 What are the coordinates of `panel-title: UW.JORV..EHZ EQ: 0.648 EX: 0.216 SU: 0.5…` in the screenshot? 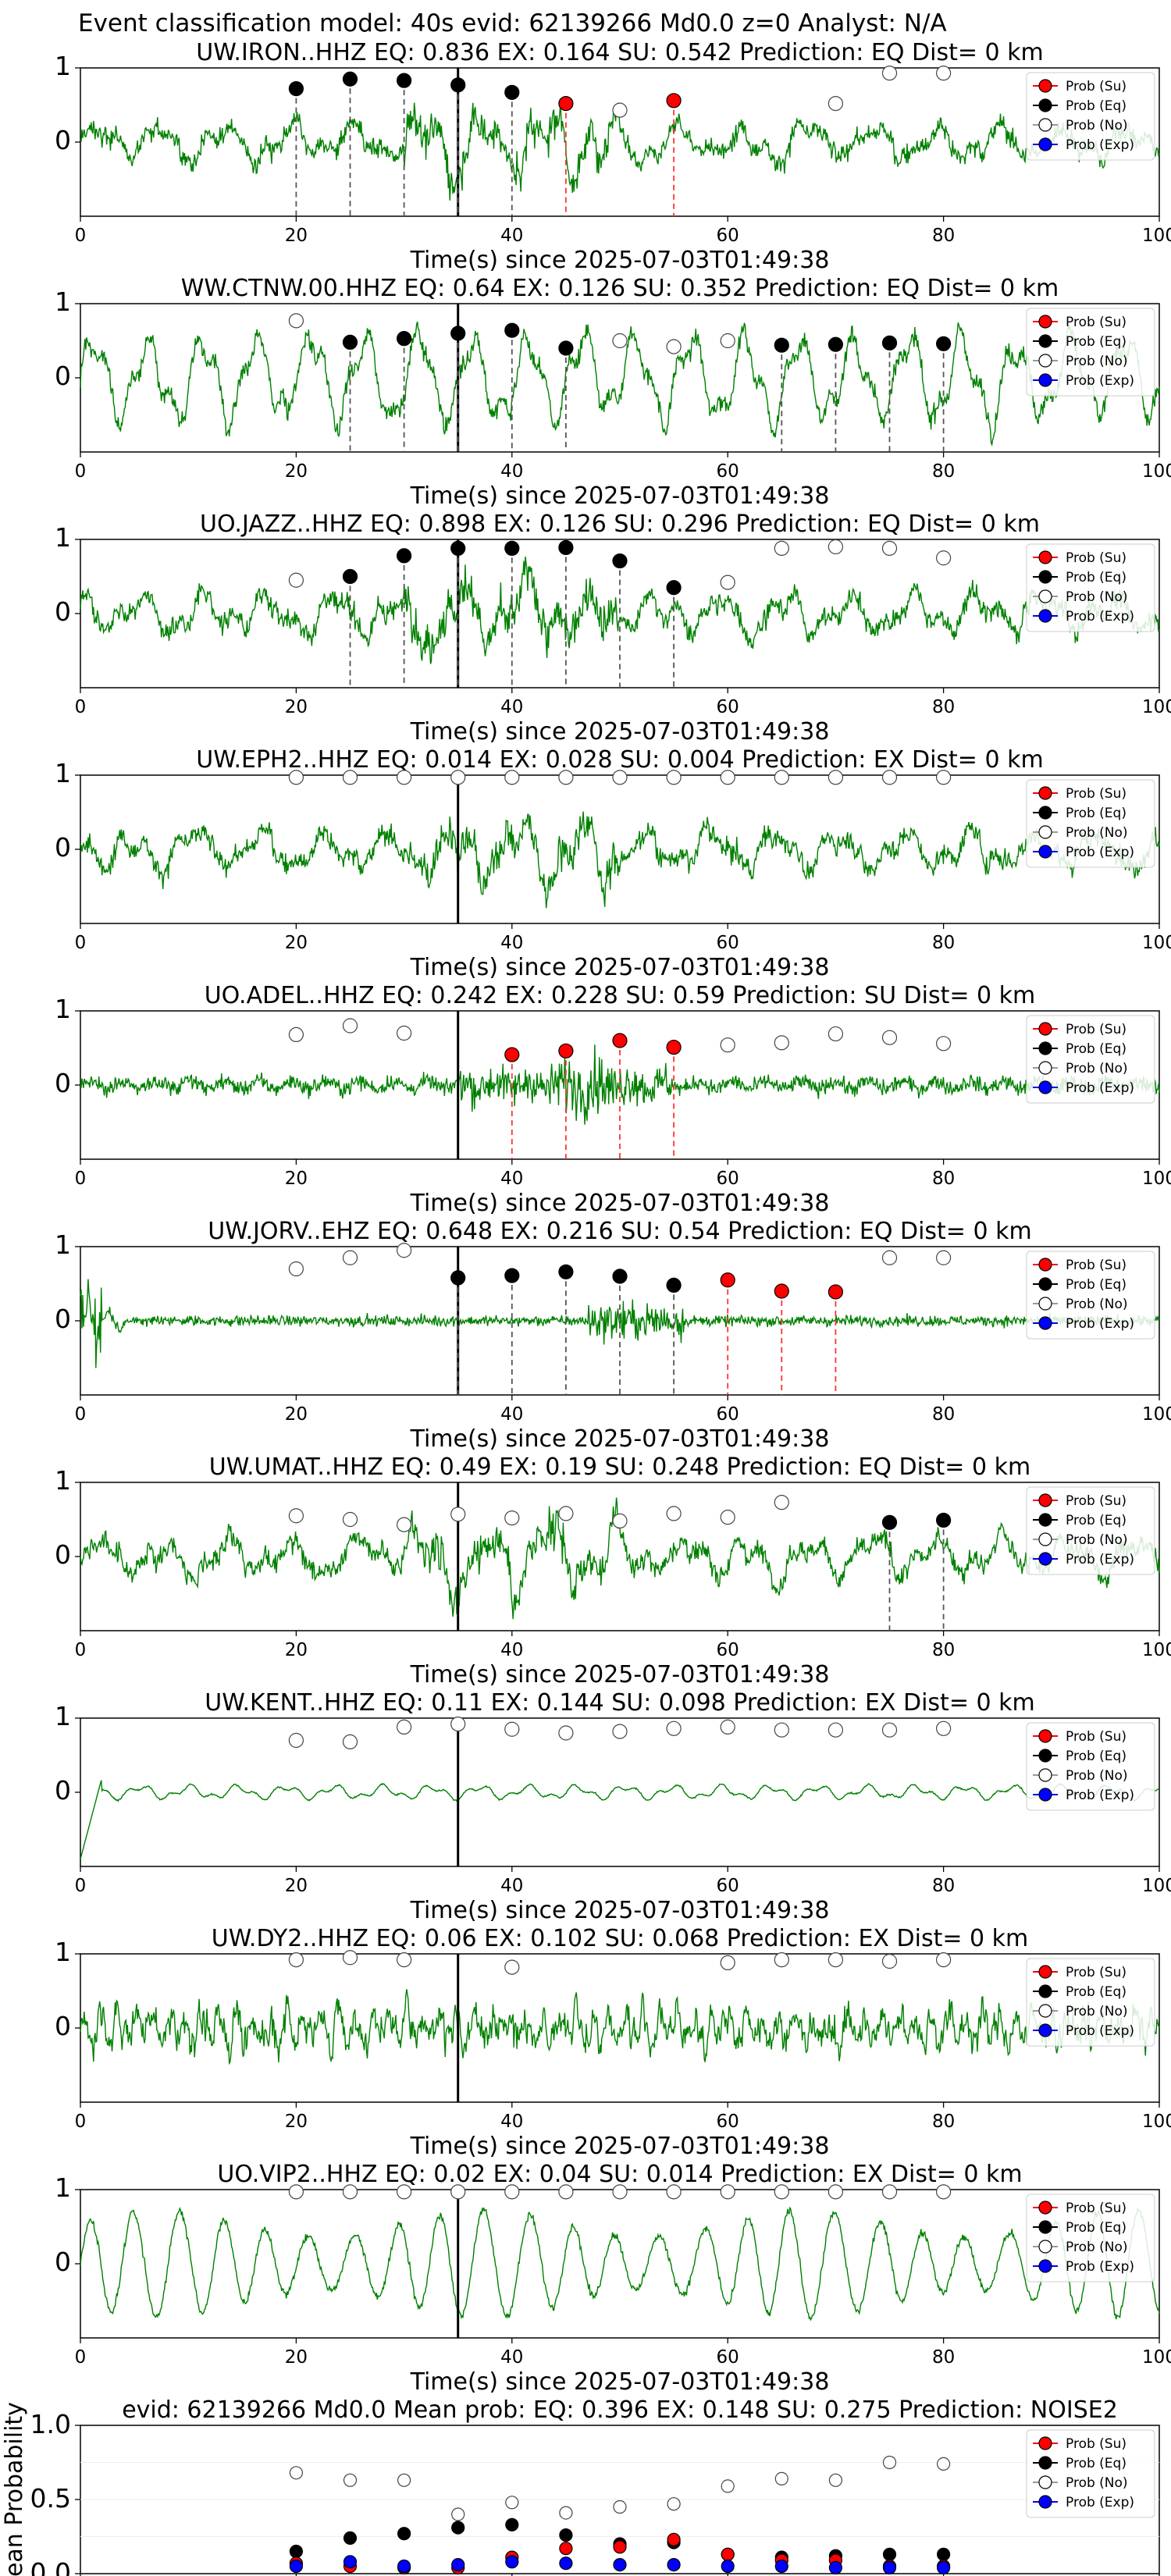 It's located at (619, 1231).